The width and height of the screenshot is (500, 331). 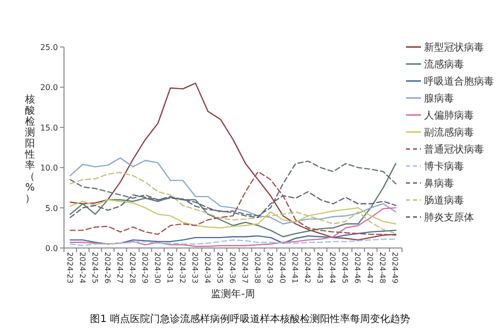 I want to click on y-tick-label: 10.0, so click(x=49, y=168).